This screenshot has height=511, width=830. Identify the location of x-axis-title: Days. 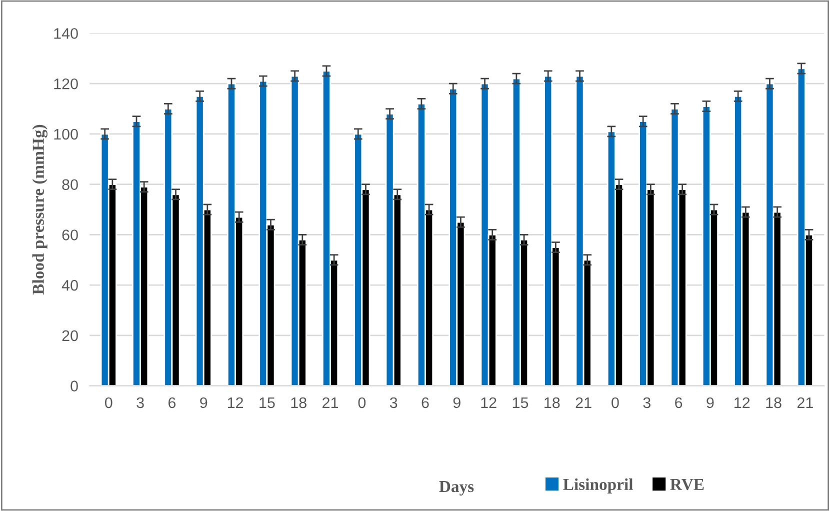
(456, 488).